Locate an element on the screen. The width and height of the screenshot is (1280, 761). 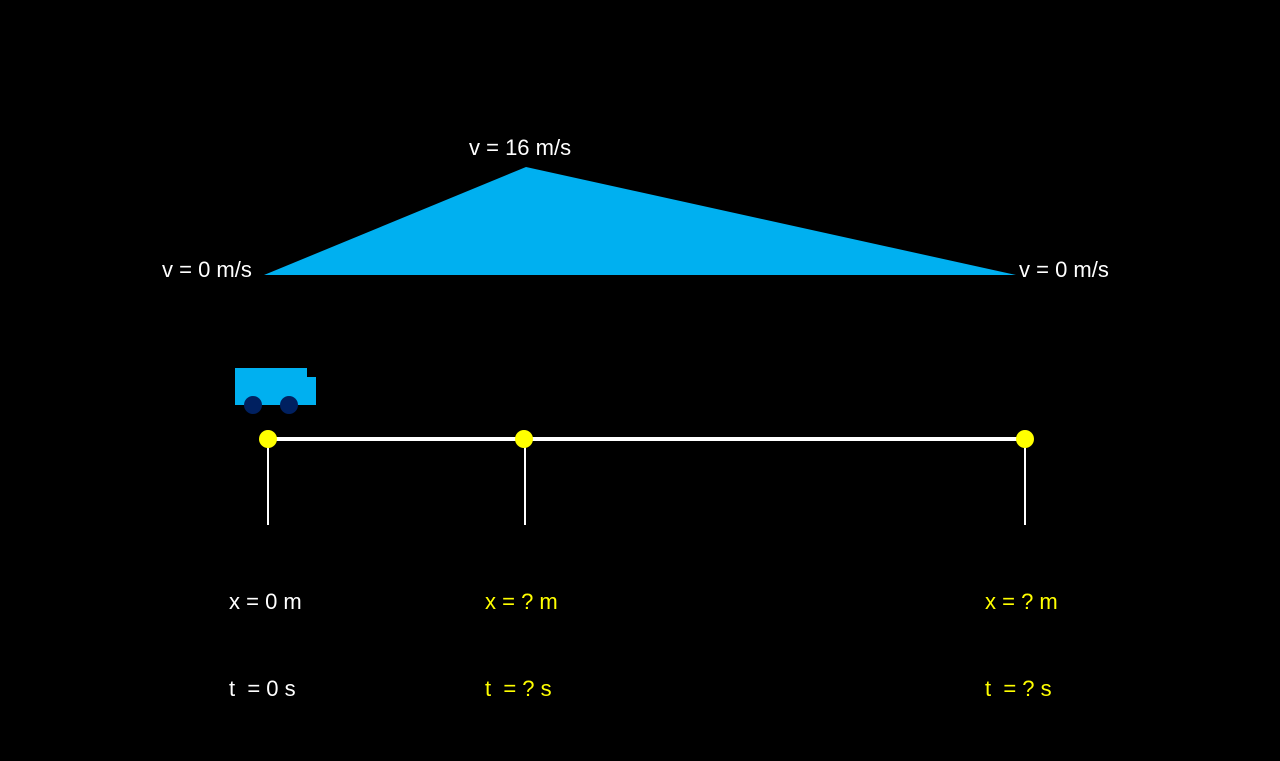
position-label: x = 0 m is located at coordinates (265, 601).